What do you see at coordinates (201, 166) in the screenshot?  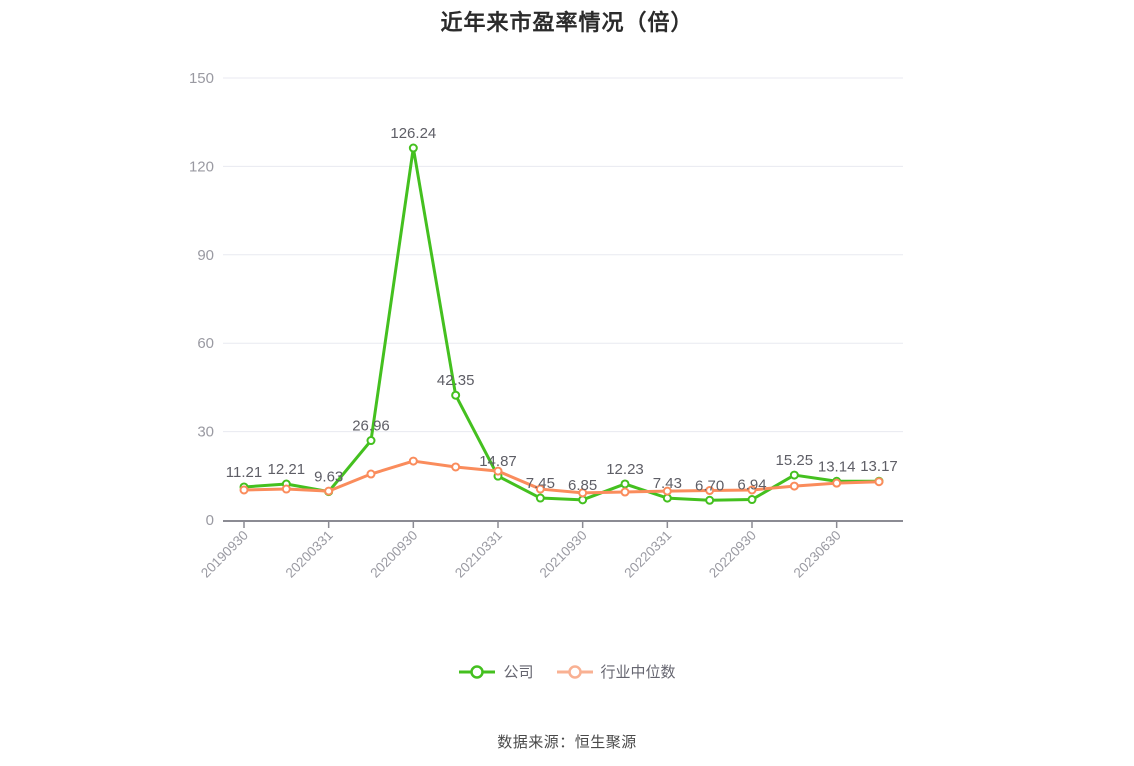 I see `y-axis-tick-label: 120` at bounding box center [201, 166].